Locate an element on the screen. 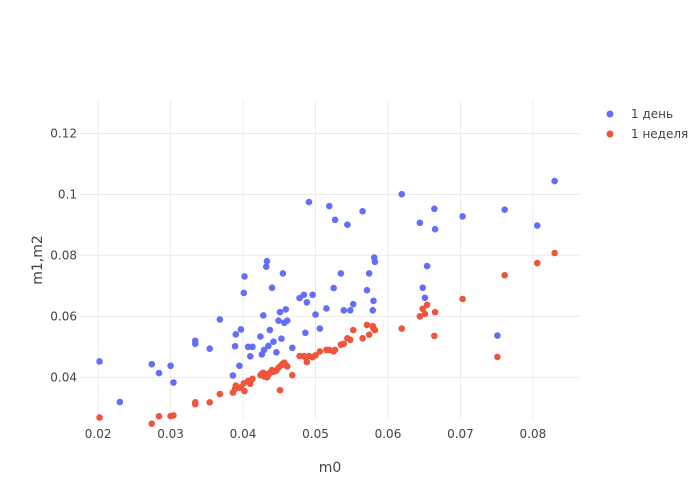 The width and height of the screenshot is (700, 500). legend-label: 1 неделя is located at coordinates (659, 134).